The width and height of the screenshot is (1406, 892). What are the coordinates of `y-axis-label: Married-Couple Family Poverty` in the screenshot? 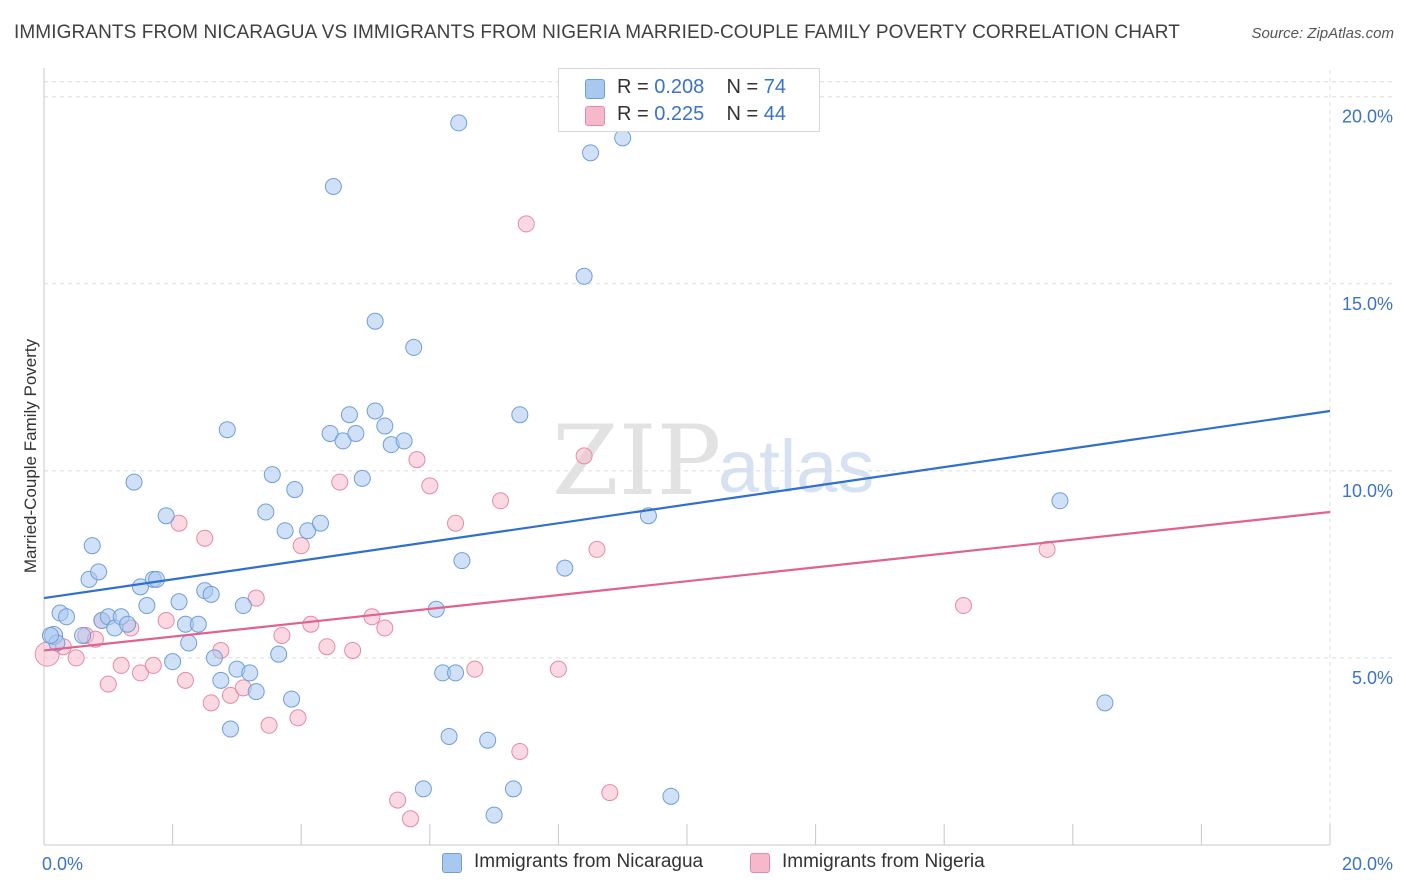 It's located at (30, 455).